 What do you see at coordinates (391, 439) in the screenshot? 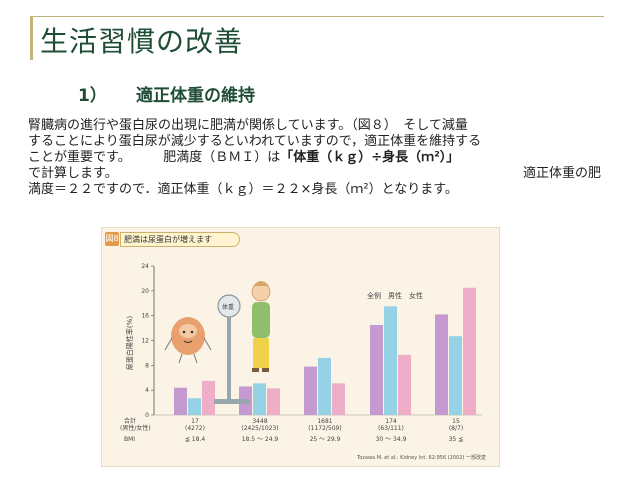
I see `category-bmi: 30 ～ 34.9` at bounding box center [391, 439].